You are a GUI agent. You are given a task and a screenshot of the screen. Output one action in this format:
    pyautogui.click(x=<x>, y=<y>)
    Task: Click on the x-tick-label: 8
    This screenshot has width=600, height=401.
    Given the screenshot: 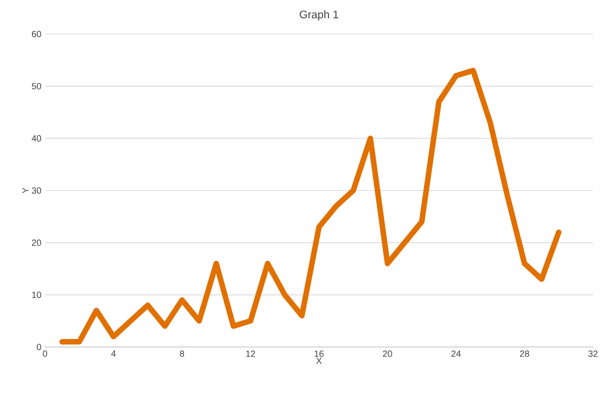 What is the action you would take?
    pyautogui.click(x=182, y=353)
    